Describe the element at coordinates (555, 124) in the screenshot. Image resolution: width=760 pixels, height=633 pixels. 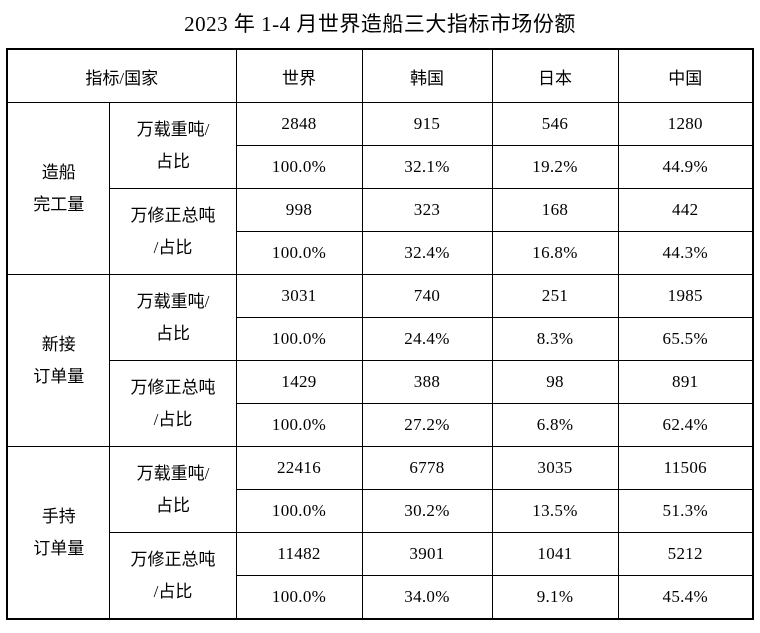
I see `cell-value: 546` at that location.